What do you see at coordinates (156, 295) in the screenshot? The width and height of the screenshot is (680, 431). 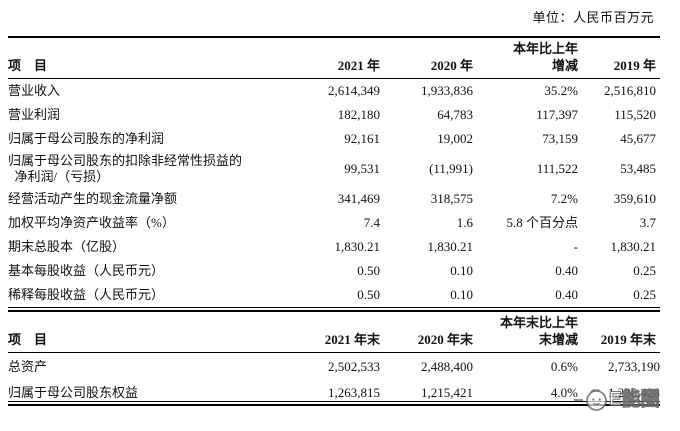 I see `item-label: 稀释每股收益（人民币元）` at bounding box center [156, 295].